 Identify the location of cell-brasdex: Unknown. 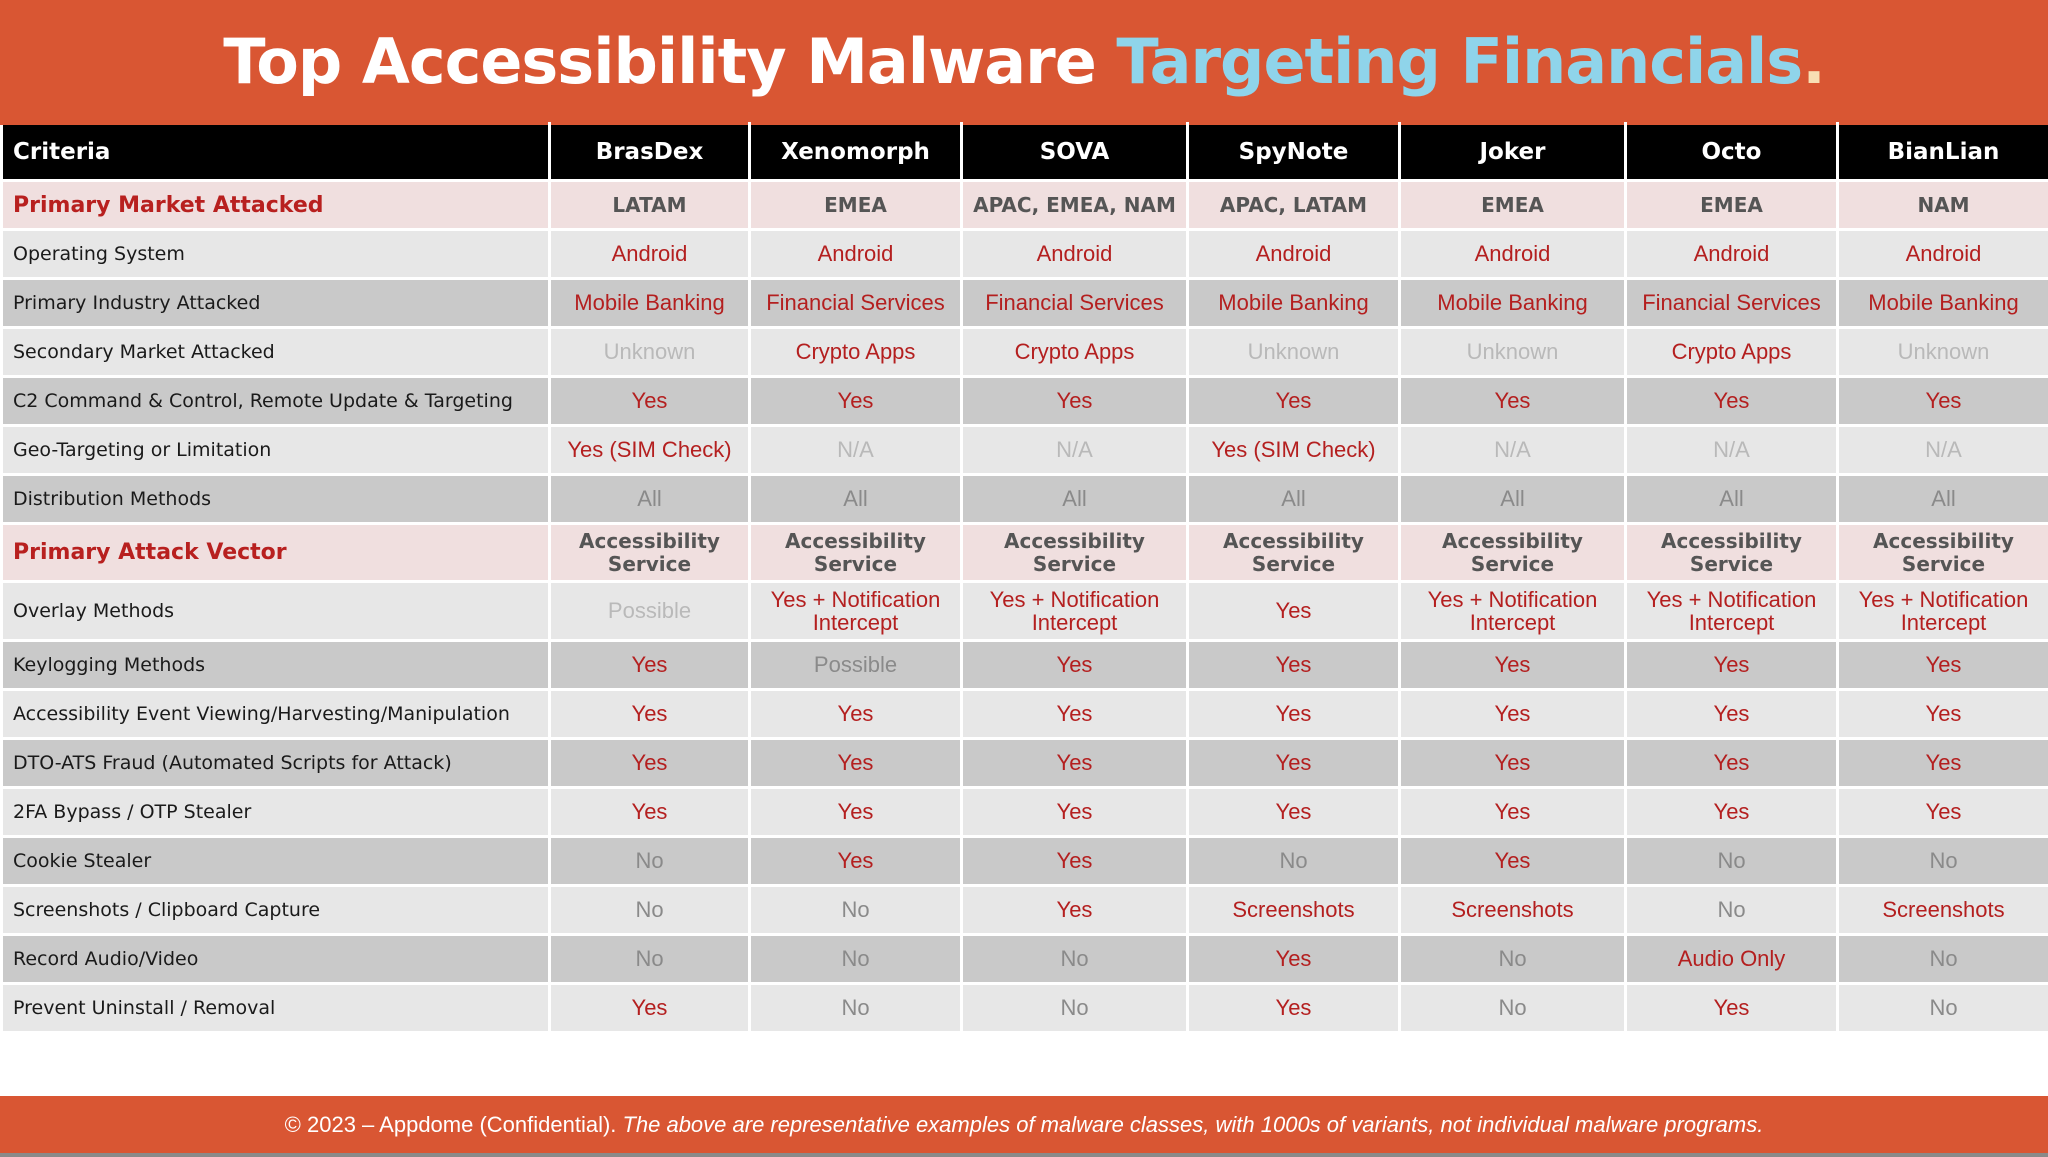
(649, 352).